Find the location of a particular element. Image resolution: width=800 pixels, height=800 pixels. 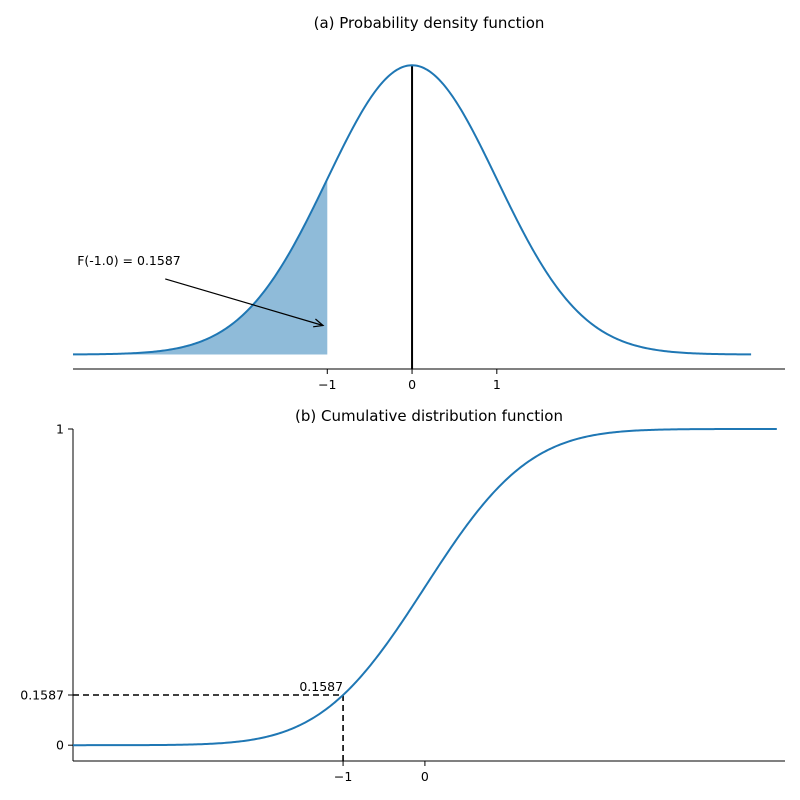

pdf-x-ticks: −1 0 1 is located at coordinates (409, 380).